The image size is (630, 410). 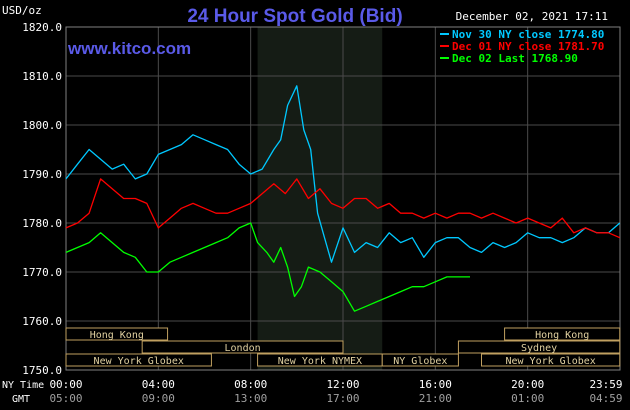 I want to click on x-tick-label-gmt: 09:00, so click(x=158, y=398).